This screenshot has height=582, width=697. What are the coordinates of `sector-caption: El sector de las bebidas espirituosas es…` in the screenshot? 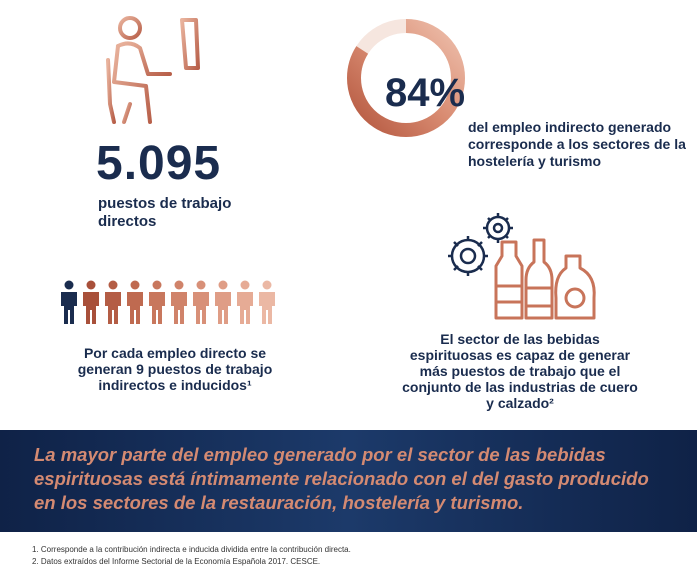 It's located at (520, 371).